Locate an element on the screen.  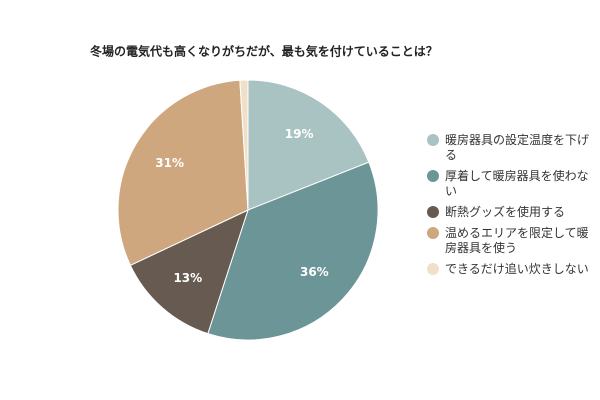
legend-label: 温めるエリアを限定して暖房器具を使う is located at coordinates (517, 240).